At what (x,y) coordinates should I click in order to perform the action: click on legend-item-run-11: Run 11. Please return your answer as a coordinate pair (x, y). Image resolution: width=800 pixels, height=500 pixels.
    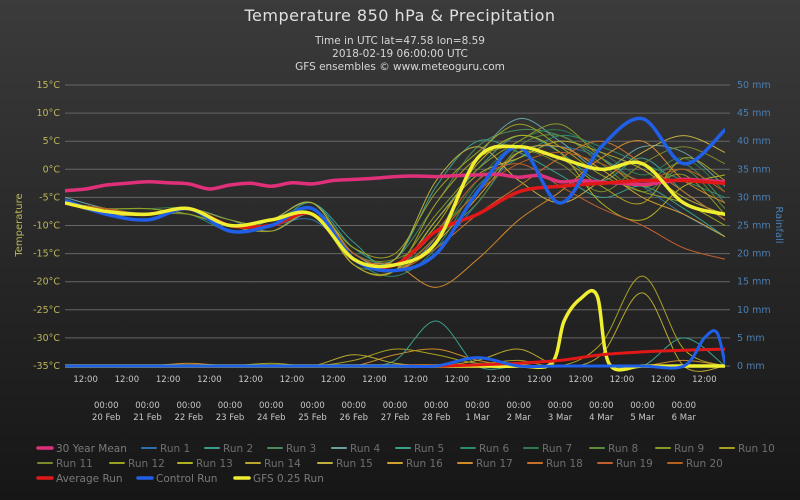
    Looking at the image, I should click on (65, 464).